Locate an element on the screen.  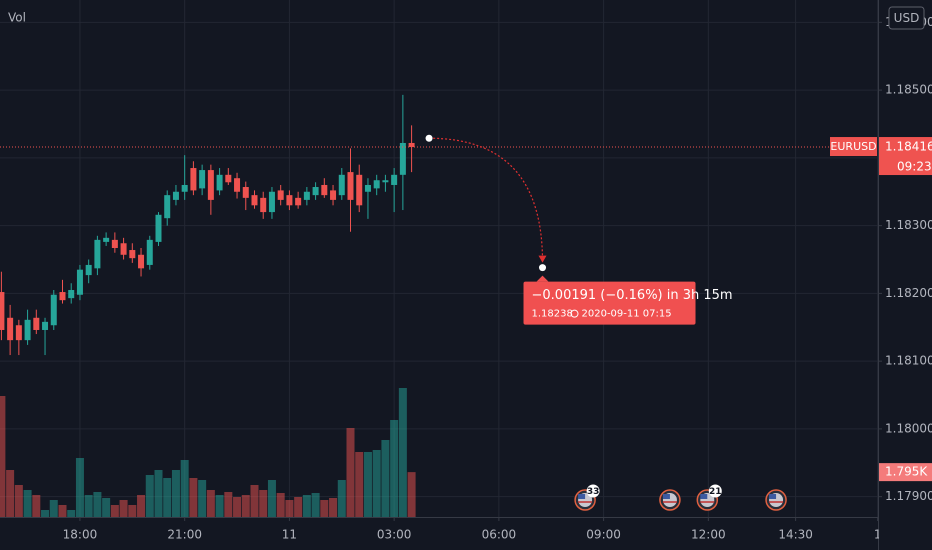
x-tick-label: 21:00 is located at coordinates (184, 535).